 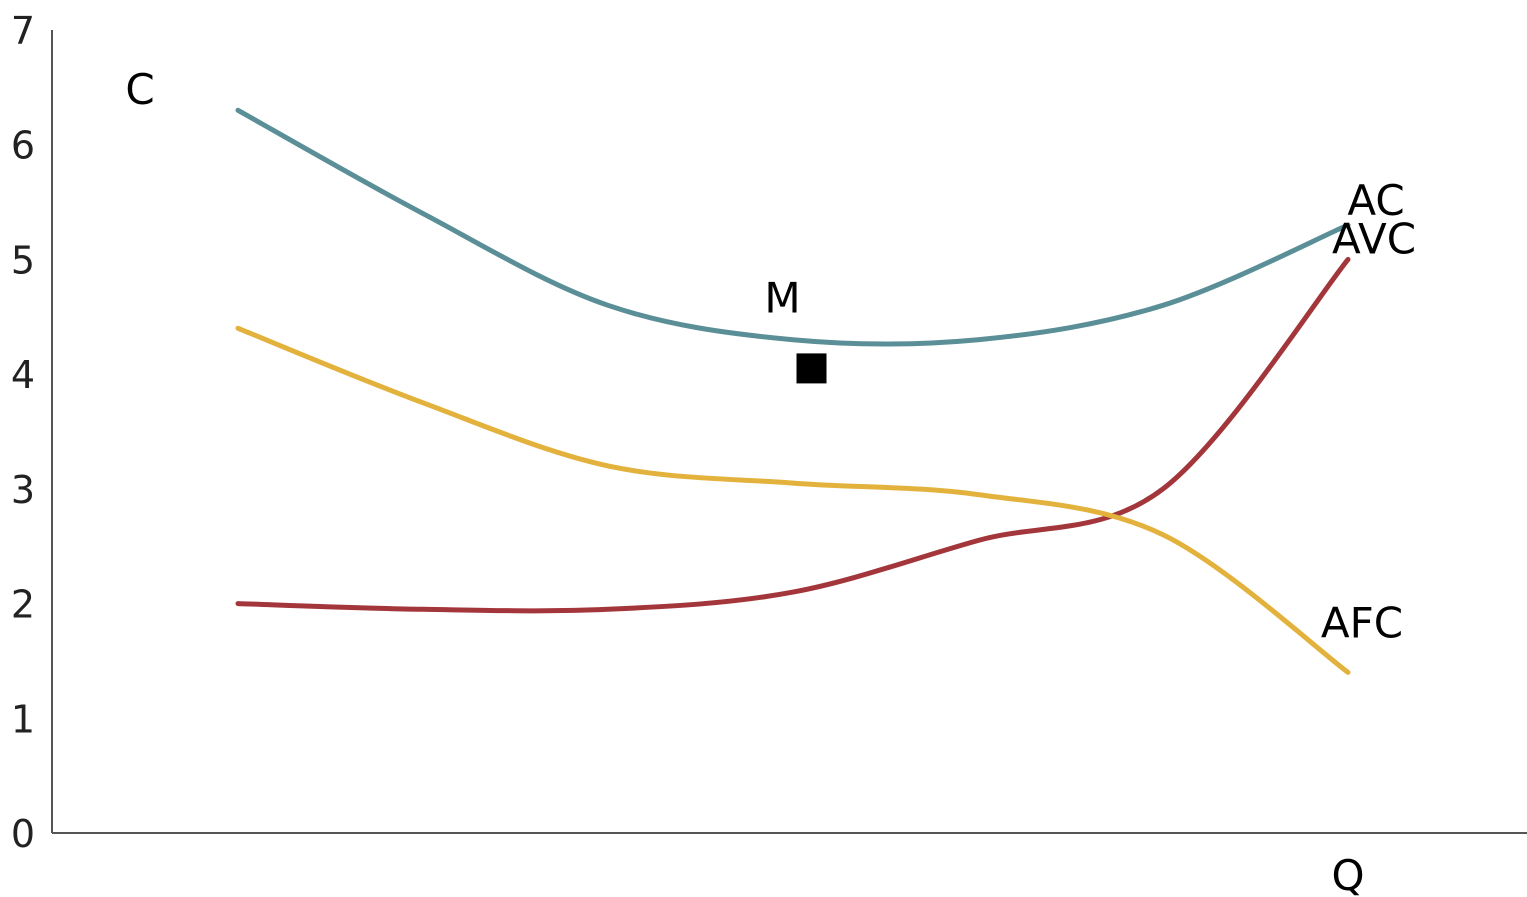 What do you see at coordinates (23, 719) in the screenshot?
I see `y-tick-label: 1` at bounding box center [23, 719].